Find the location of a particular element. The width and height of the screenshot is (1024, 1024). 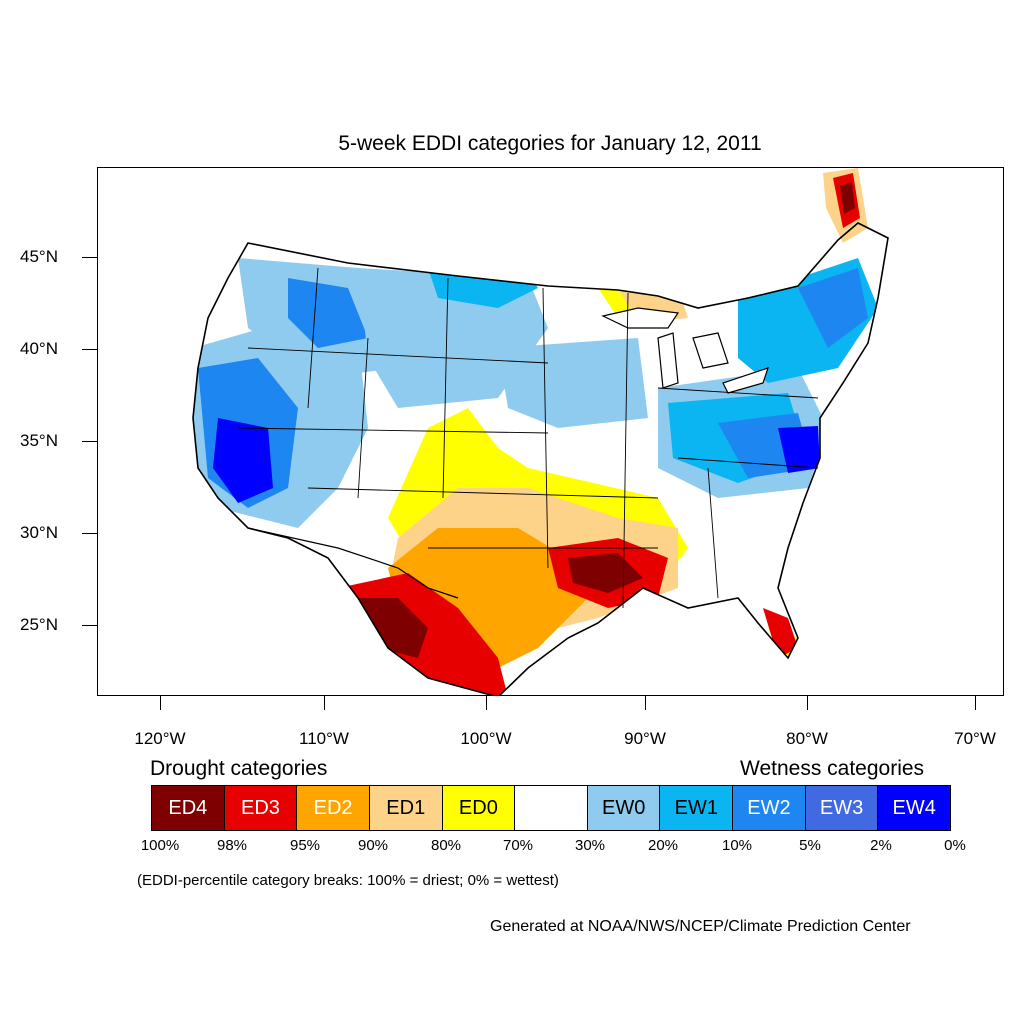

pct-label: 2% is located at coordinates (881, 845).